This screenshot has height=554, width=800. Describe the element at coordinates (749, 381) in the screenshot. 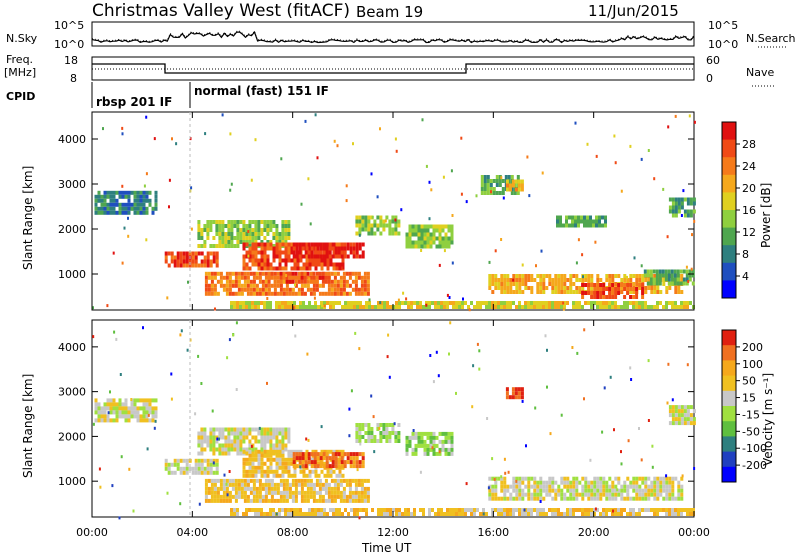

I see `colorbar-tick-label: 50` at that location.